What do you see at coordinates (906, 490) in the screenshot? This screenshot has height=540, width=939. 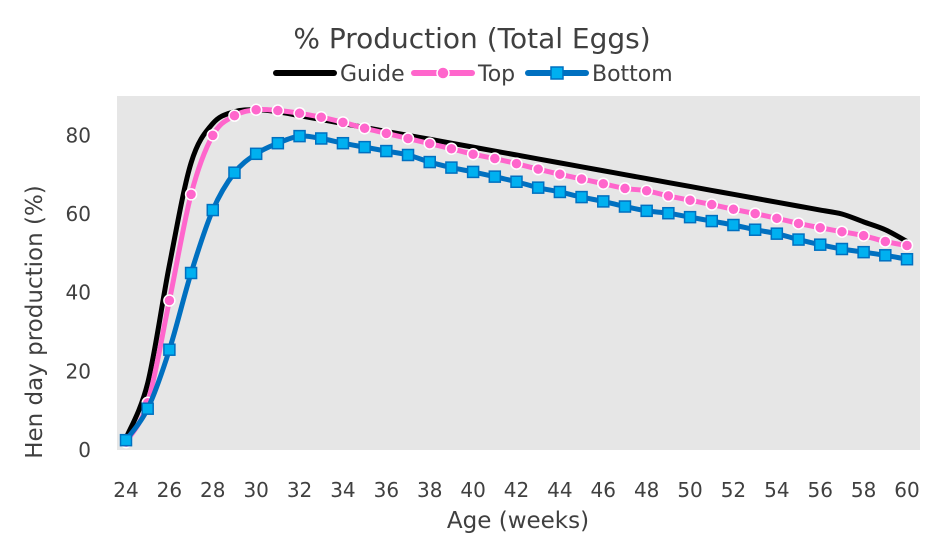 I see `x-tick-label: 60` at bounding box center [906, 490].